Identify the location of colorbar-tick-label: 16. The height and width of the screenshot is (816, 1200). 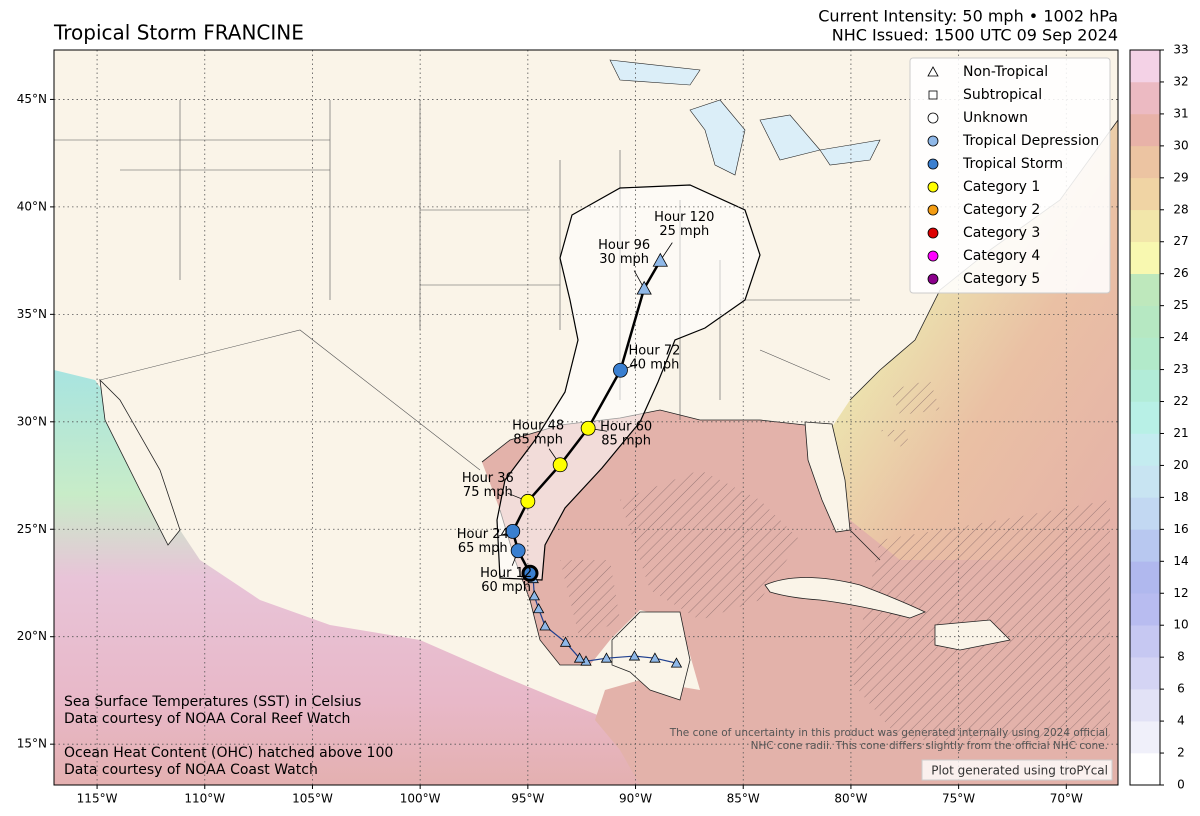
(1180, 529).